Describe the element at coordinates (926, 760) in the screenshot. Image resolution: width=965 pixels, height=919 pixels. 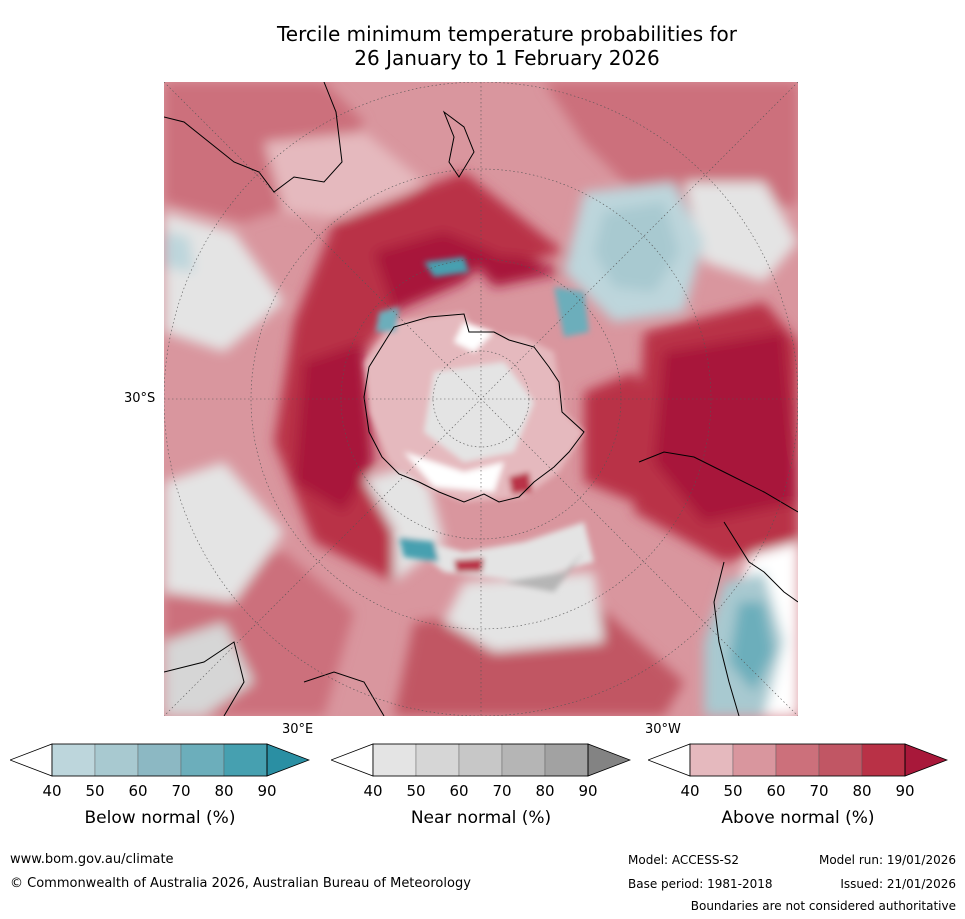
I see `above-normal-colorbar-high-extend` at that location.